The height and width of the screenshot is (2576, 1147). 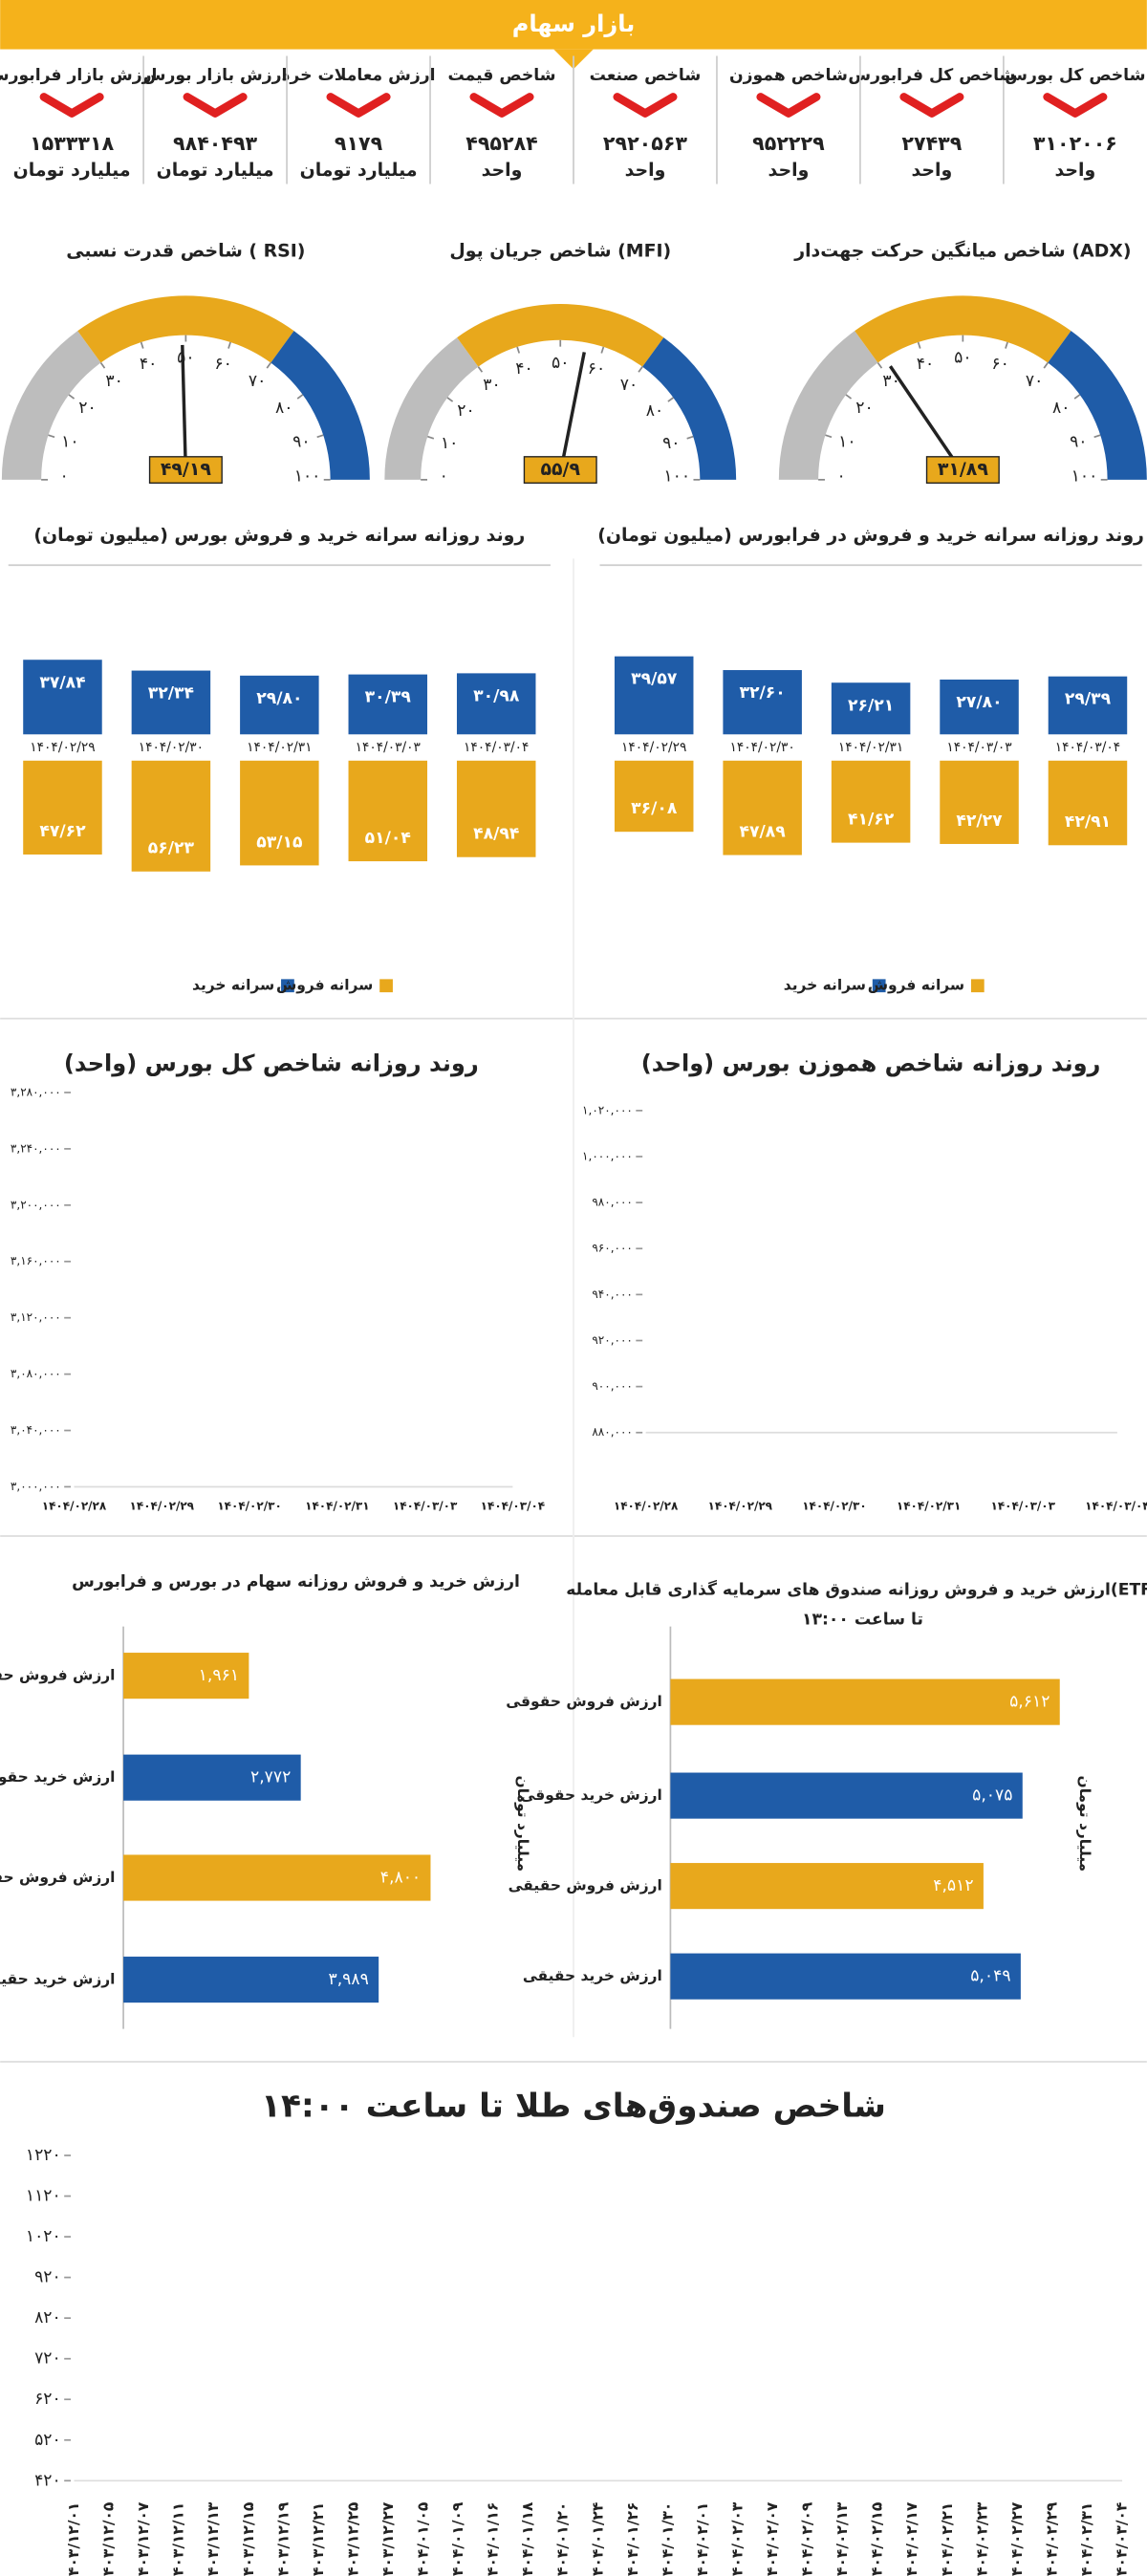 What do you see at coordinates (359, 143) in the screenshot?
I see `index-value: ۹۱۷۹` at bounding box center [359, 143].